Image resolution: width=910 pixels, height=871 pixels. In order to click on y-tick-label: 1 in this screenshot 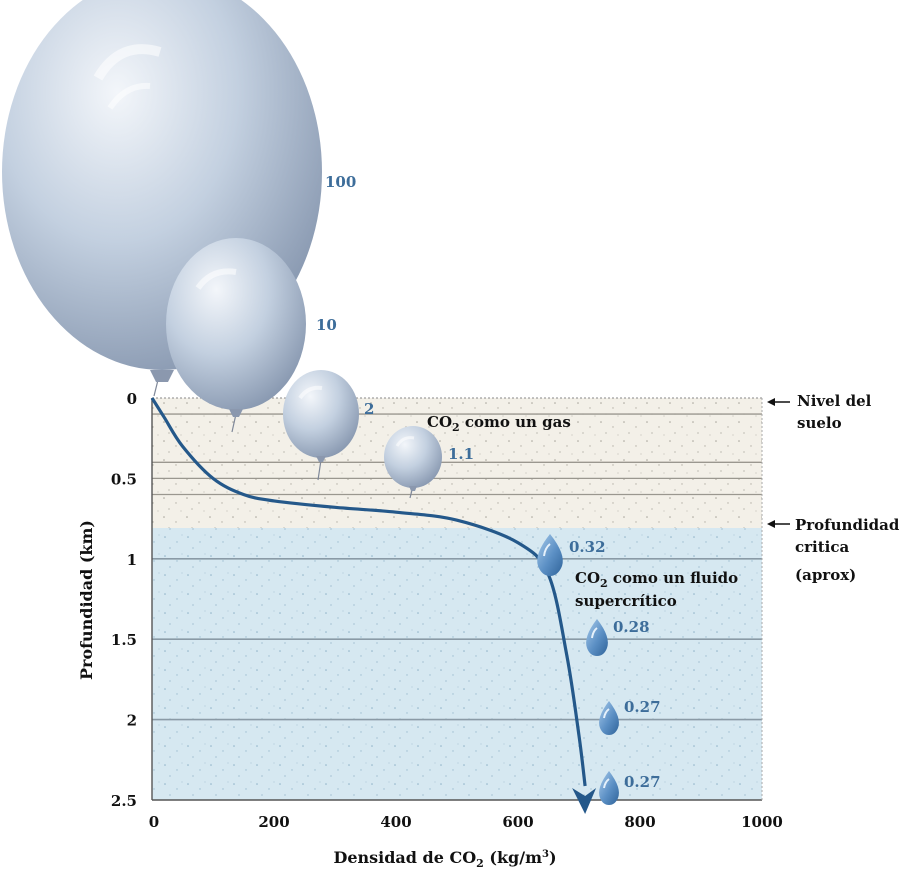, I will do `click(132, 560)`.